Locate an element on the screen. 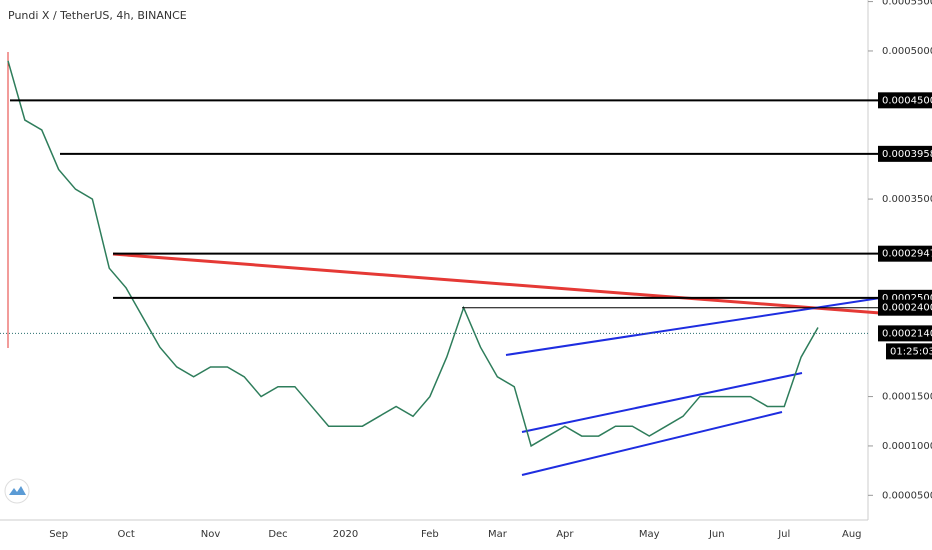  countdown-badge is located at coordinates (909, 351).